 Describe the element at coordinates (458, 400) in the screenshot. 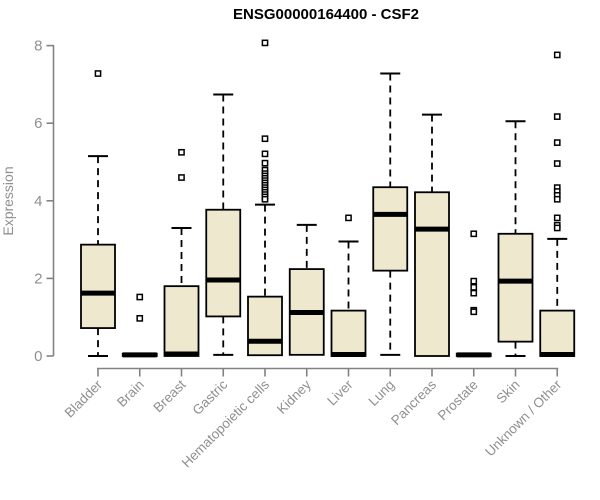

I see `x-tick-label: Prostate` at that location.